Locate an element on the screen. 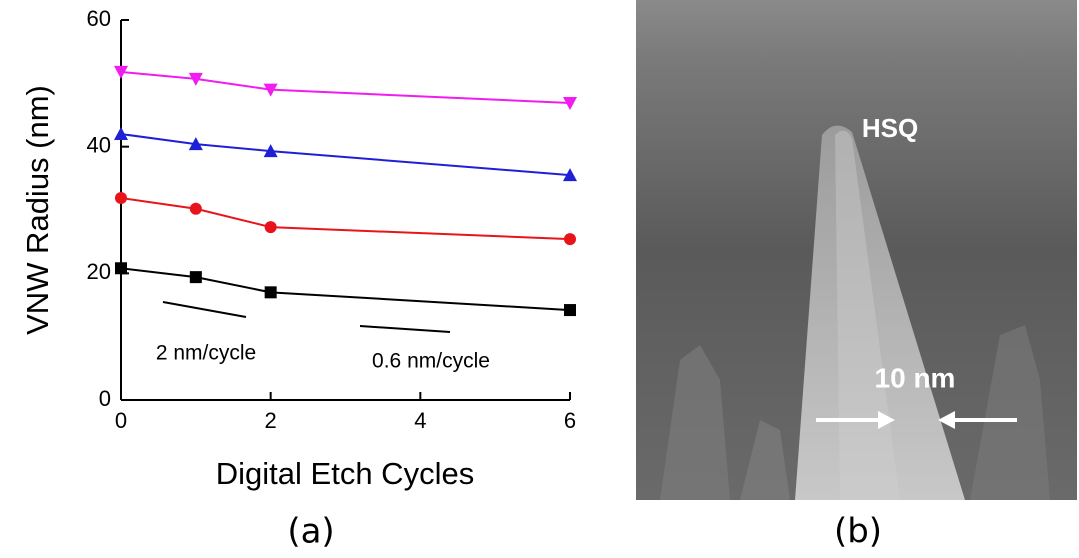 The width and height of the screenshot is (1079, 558). y-tick-label: 20 is located at coordinates (99, 271).